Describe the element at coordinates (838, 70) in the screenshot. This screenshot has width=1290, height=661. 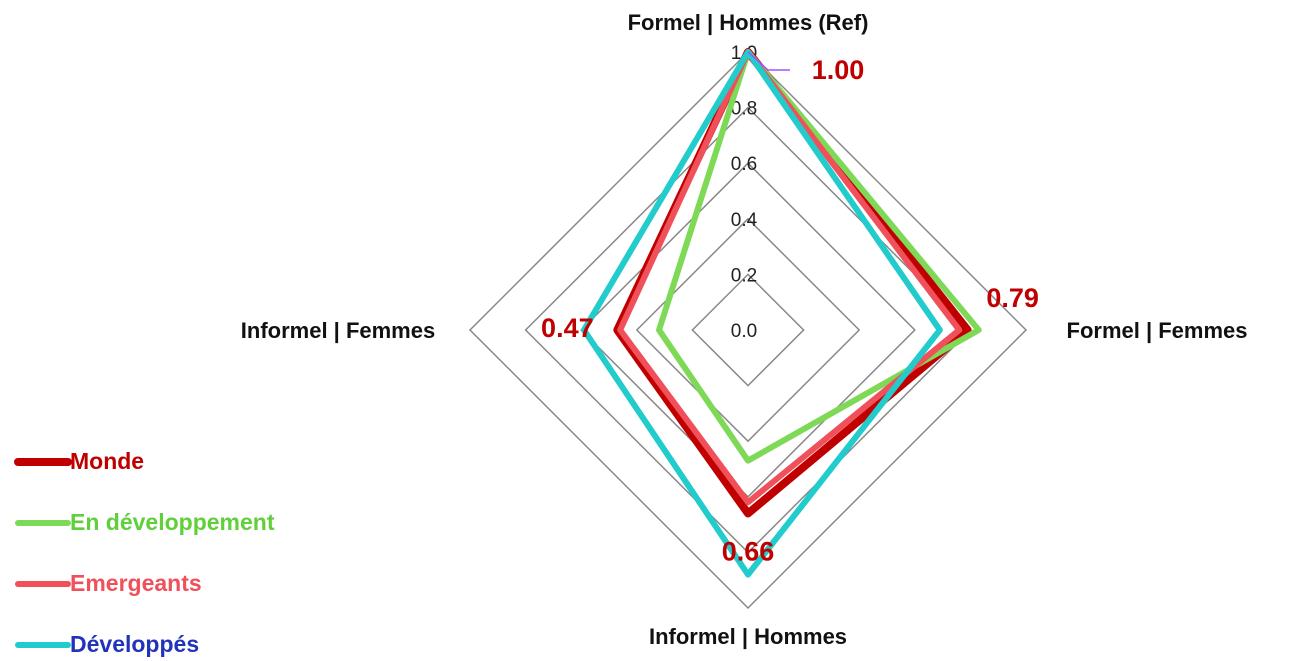
I see `data-label: 1.00` at that location.